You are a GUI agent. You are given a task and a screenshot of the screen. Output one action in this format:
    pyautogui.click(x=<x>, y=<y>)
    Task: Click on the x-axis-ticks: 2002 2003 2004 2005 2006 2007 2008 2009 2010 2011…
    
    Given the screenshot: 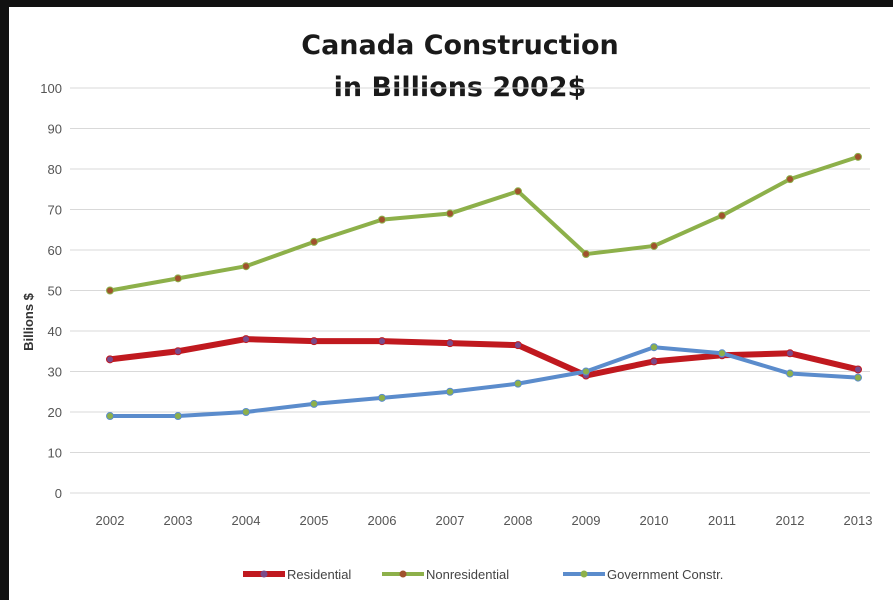 What is the action you would take?
    pyautogui.click(x=484, y=520)
    